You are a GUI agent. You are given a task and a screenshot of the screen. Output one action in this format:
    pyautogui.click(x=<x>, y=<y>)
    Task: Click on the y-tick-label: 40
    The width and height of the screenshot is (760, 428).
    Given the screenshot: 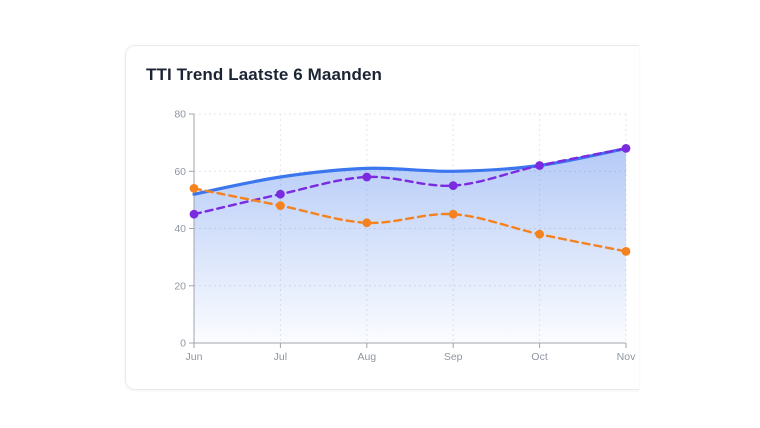 What is the action you would take?
    pyautogui.click(x=180, y=229)
    